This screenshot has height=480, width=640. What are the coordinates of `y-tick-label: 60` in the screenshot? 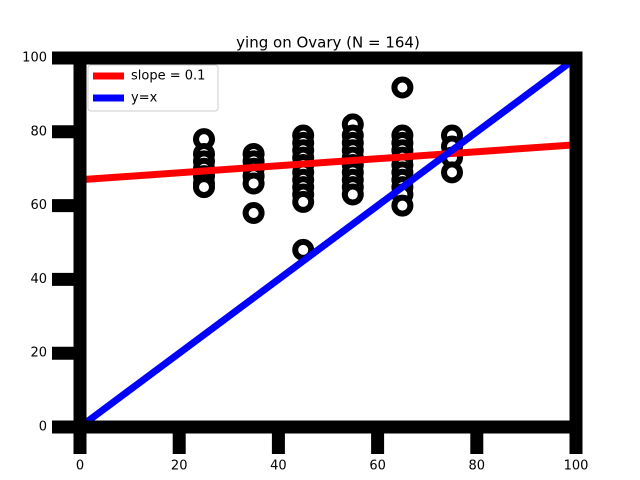 It's located at (38, 205).